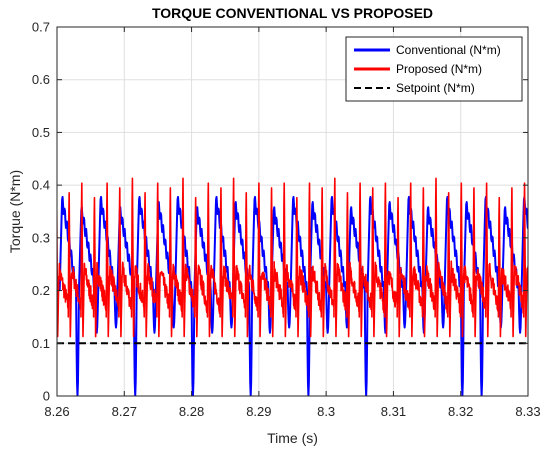  What do you see at coordinates (448, 50) in the screenshot?
I see `legend-label-conventional: Conventional (N*m)` at bounding box center [448, 50].